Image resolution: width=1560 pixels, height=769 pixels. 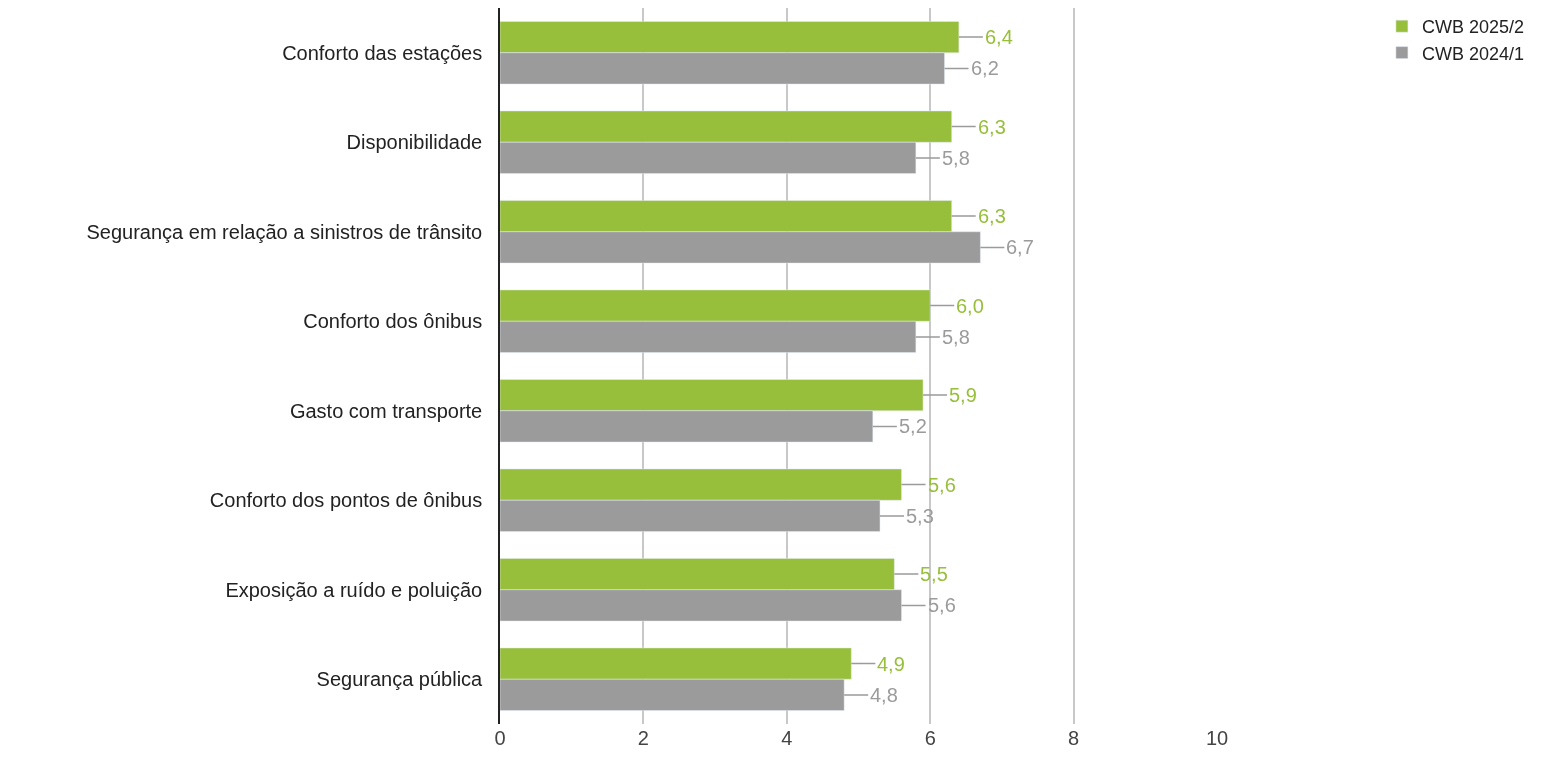 I want to click on data-label: 6,7, so click(x=1020, y=247).